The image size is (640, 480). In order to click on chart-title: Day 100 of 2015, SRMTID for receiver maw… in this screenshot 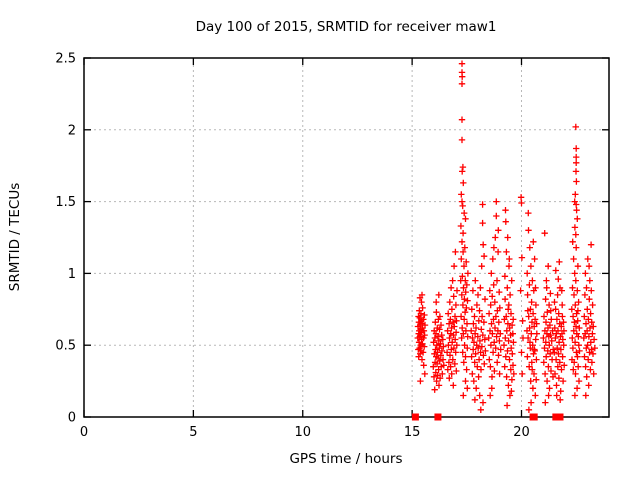, I will do `click(346, 27)`.